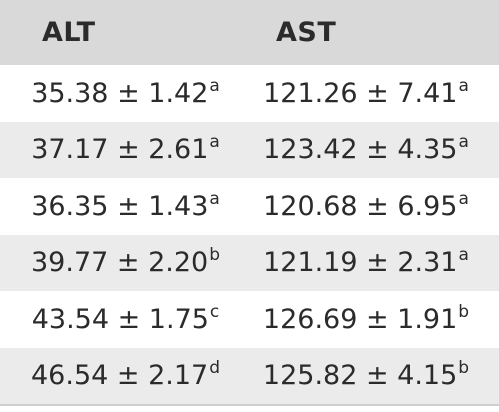  I want to click on cell-ast: 121.26 ± 7.41a, so click(366, 93).